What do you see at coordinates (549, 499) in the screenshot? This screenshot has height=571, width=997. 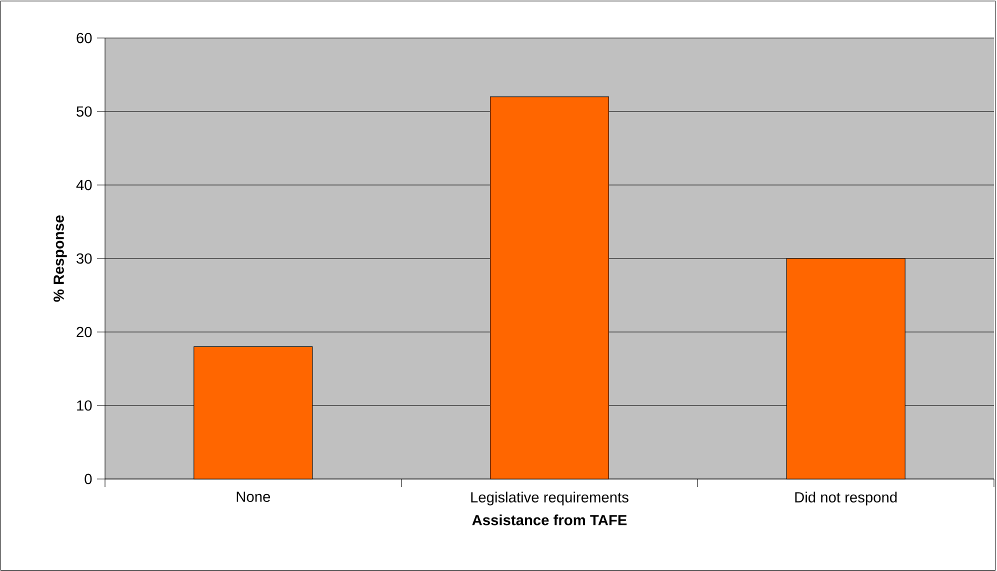 I see `x-tick-label: Legislative requirements` at bounding box center [549, 499].